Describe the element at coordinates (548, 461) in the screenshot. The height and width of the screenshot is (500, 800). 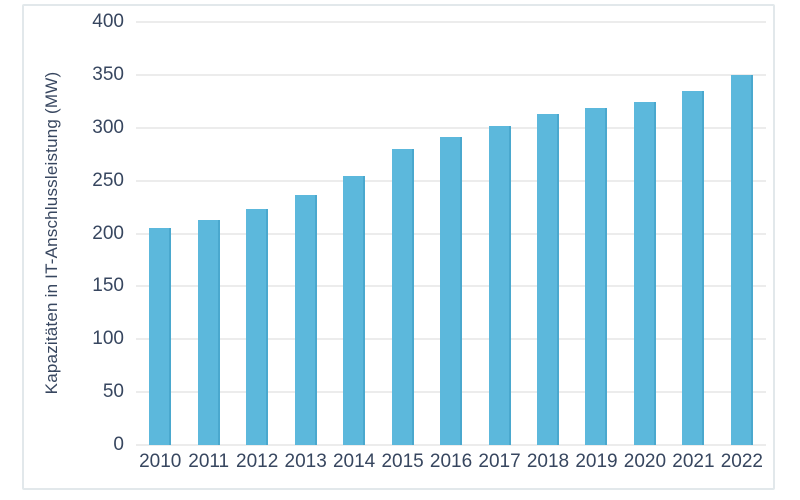
I see `x-axis-label: 2018` at that location.